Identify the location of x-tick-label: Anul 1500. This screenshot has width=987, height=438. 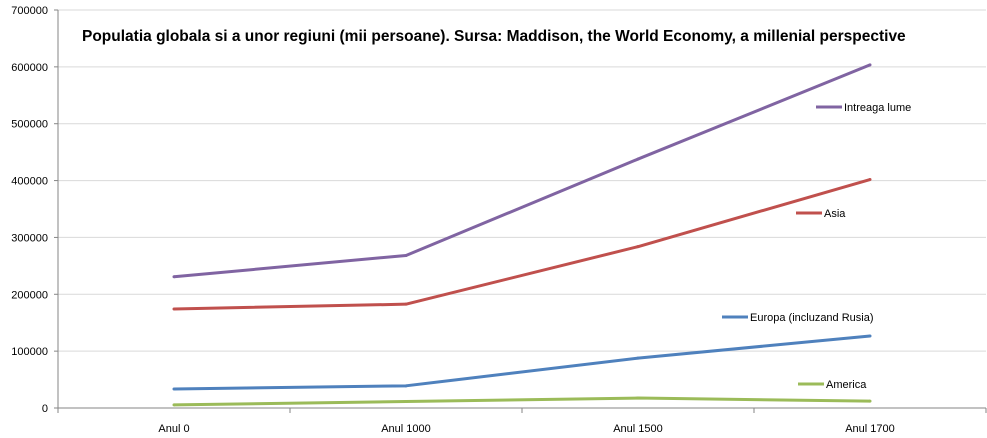
(638, 429).